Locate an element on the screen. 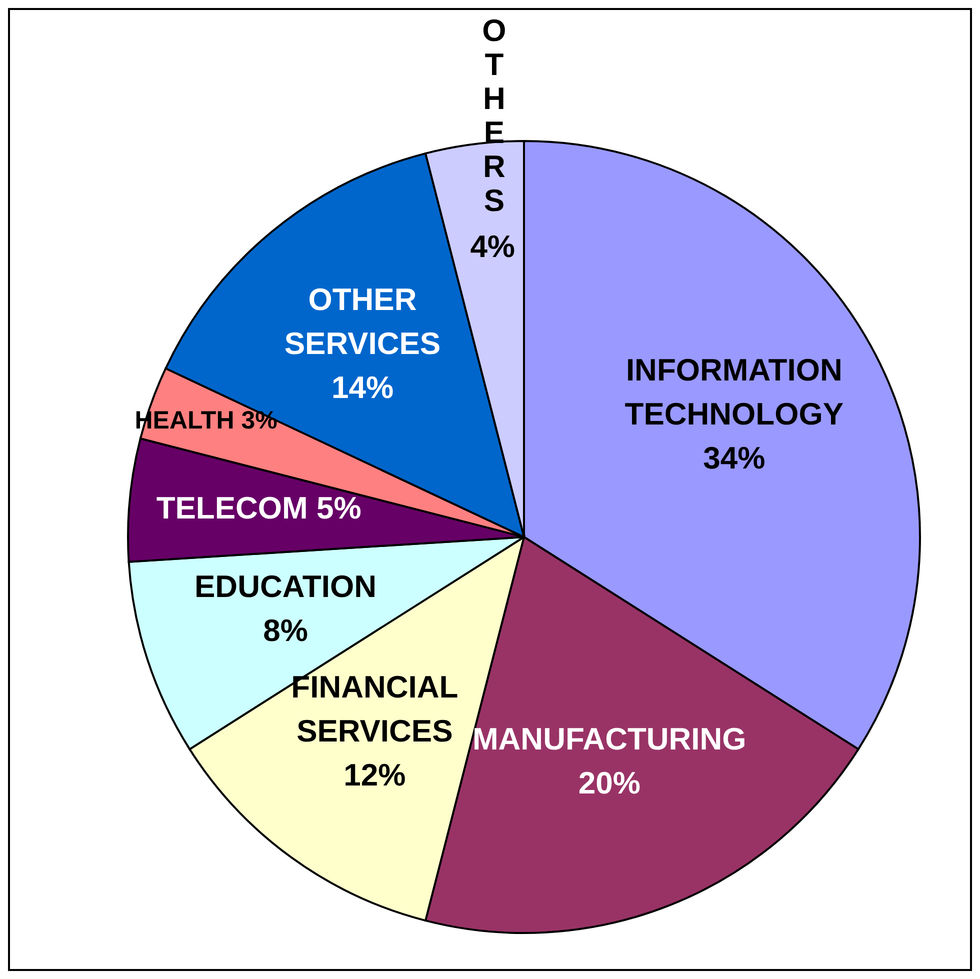 The width and height of the screenshot is (980, 979). data-label: 14% is located at coordinates (362, 387).